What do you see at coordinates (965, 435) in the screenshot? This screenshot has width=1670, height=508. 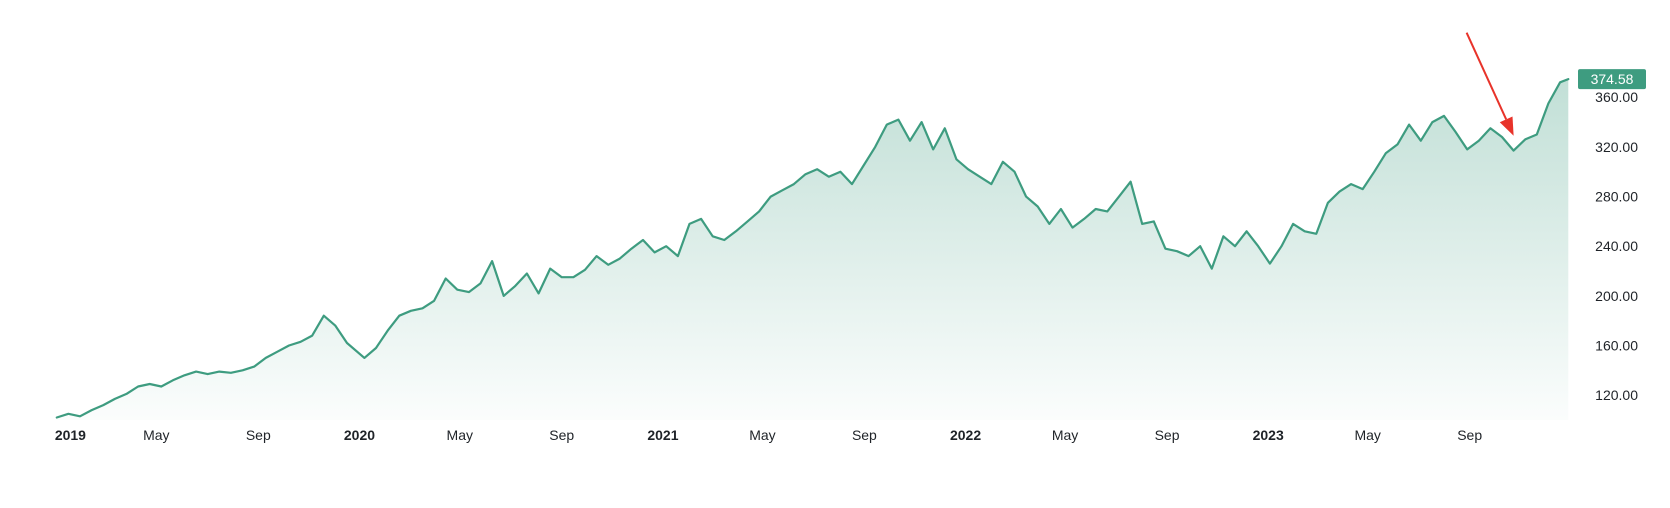 I see `x-tick-label: 2022` at bounding box center [965, 435].